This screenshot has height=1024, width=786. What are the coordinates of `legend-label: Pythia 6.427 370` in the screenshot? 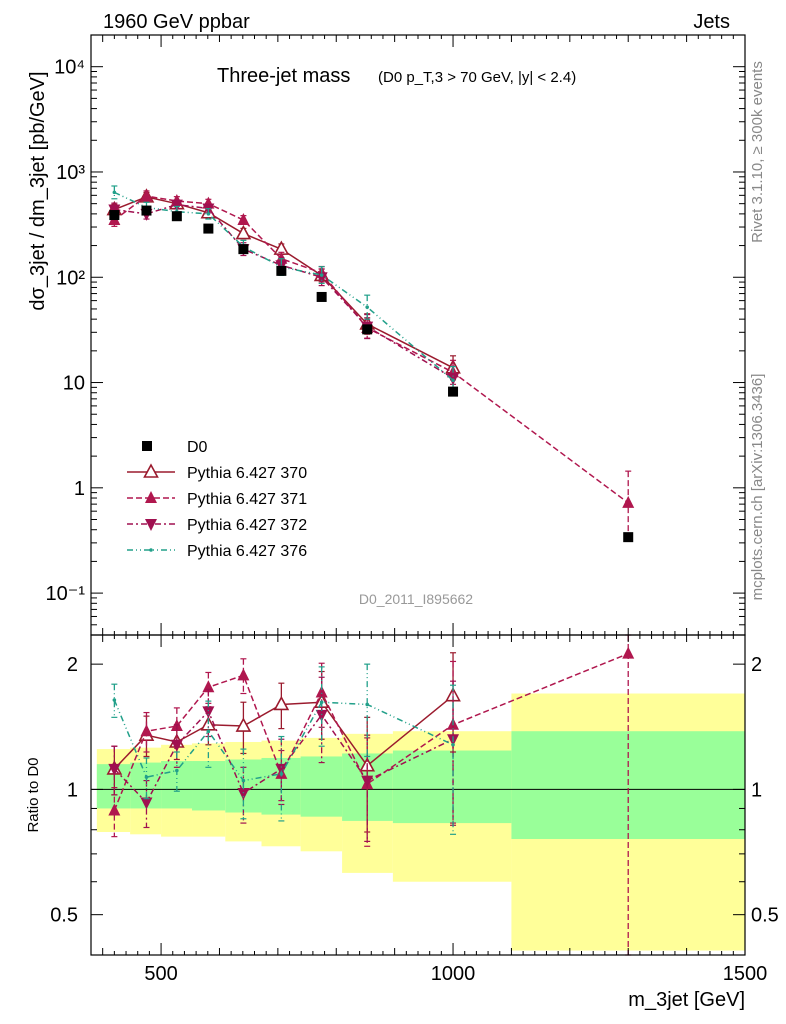 It's located at (247, 473).